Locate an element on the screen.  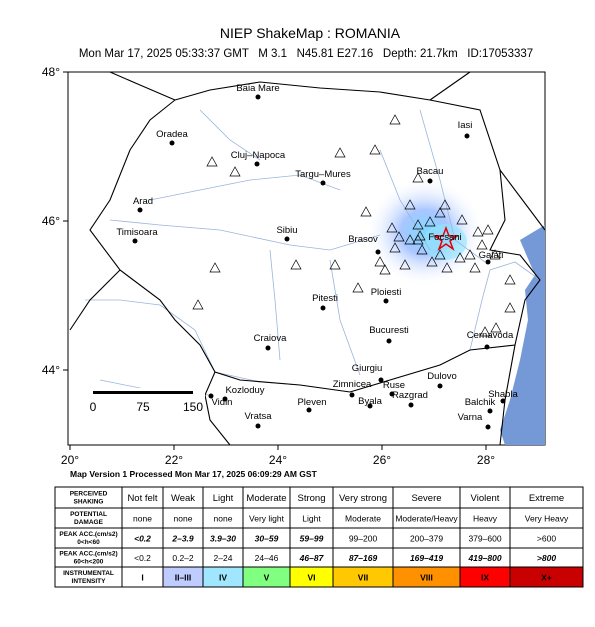
x-tick-label: 22° is located at coordinates (174, 460).